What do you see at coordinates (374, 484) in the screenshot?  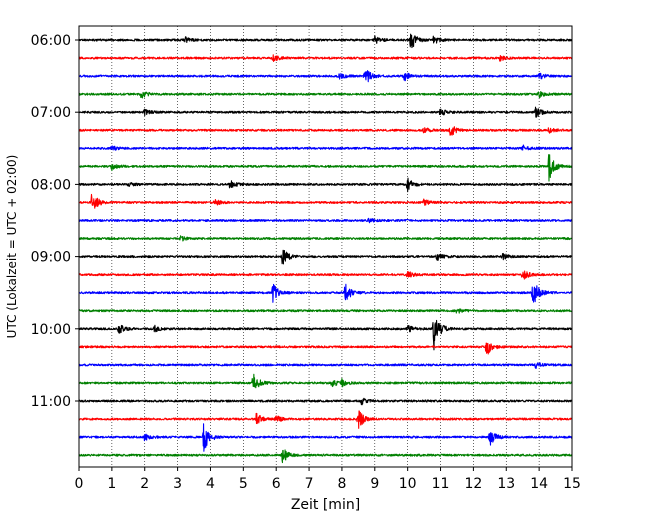 I see `x-tick-label: 9` at bounding box center [374, 484].